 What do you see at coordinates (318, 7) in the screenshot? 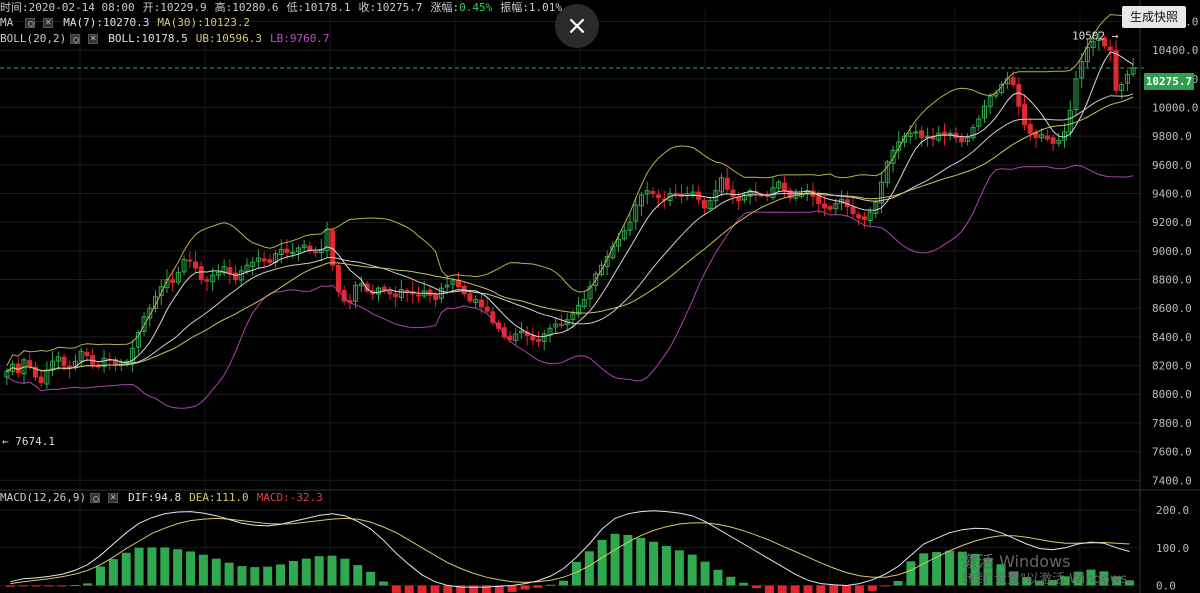
I see `info-low: 低:10178.1` at bounding box center [318, 7].